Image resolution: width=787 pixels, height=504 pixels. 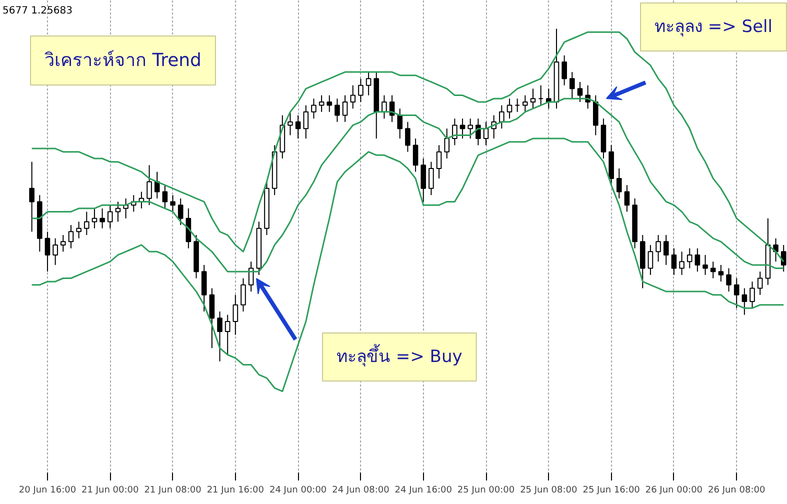 I want to click on x-tick-label: 21 Jun 08:00, so click(x=173, y=491).